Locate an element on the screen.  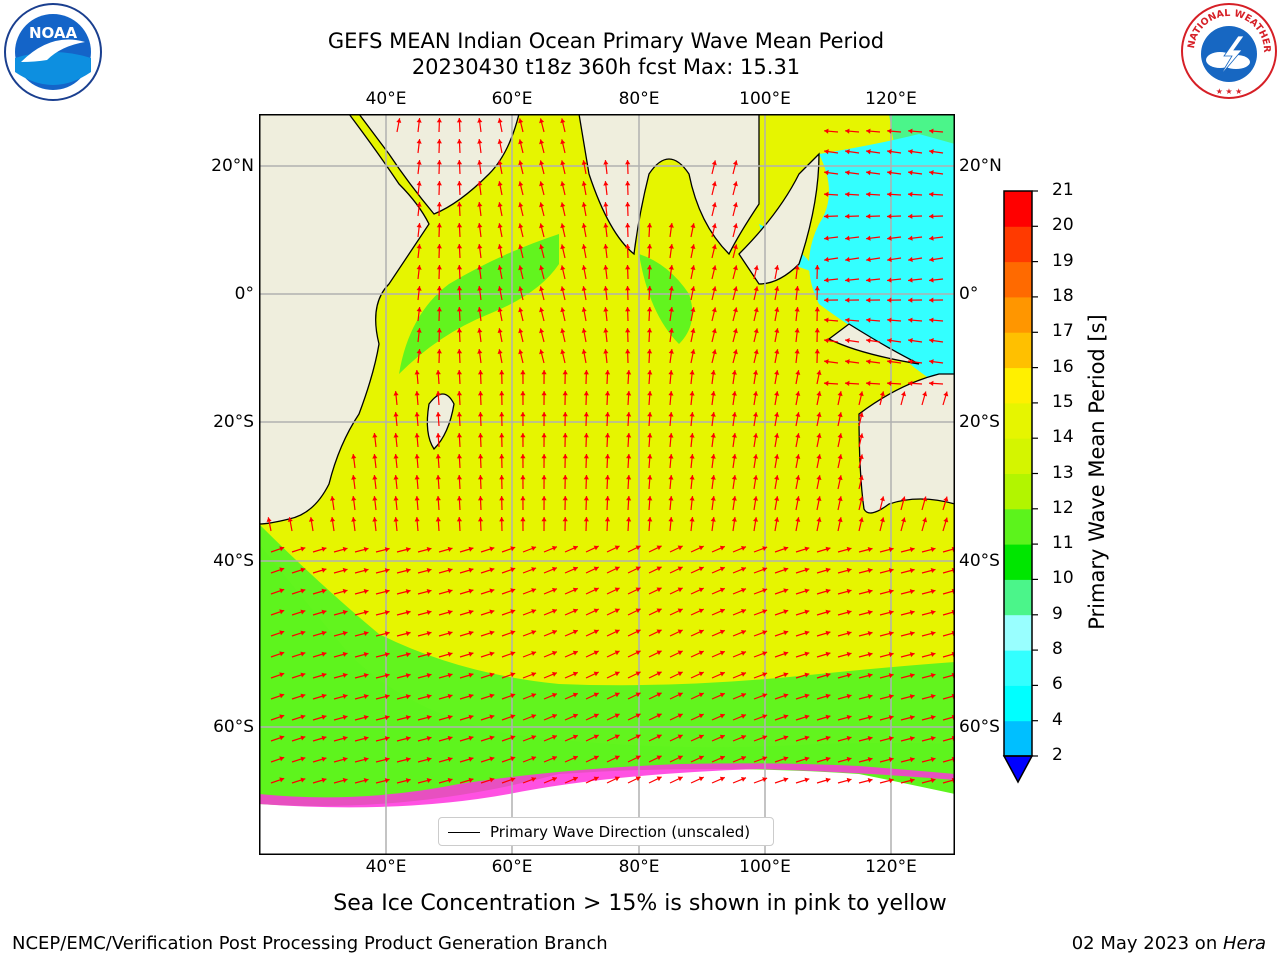
lon-label-bottom-80e: 80°E is located at coordinates (639, 867).